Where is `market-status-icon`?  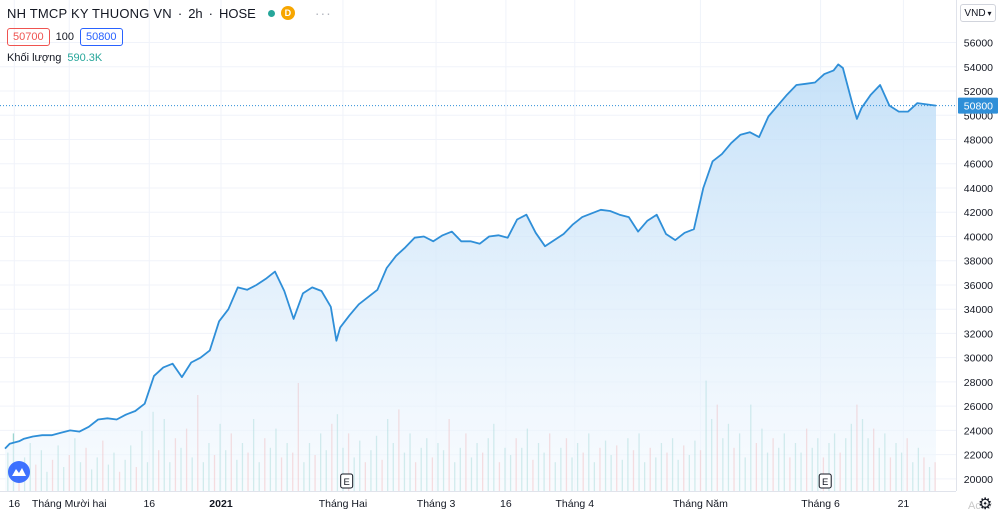 market-status-icon is located at coordinates (271, 13).